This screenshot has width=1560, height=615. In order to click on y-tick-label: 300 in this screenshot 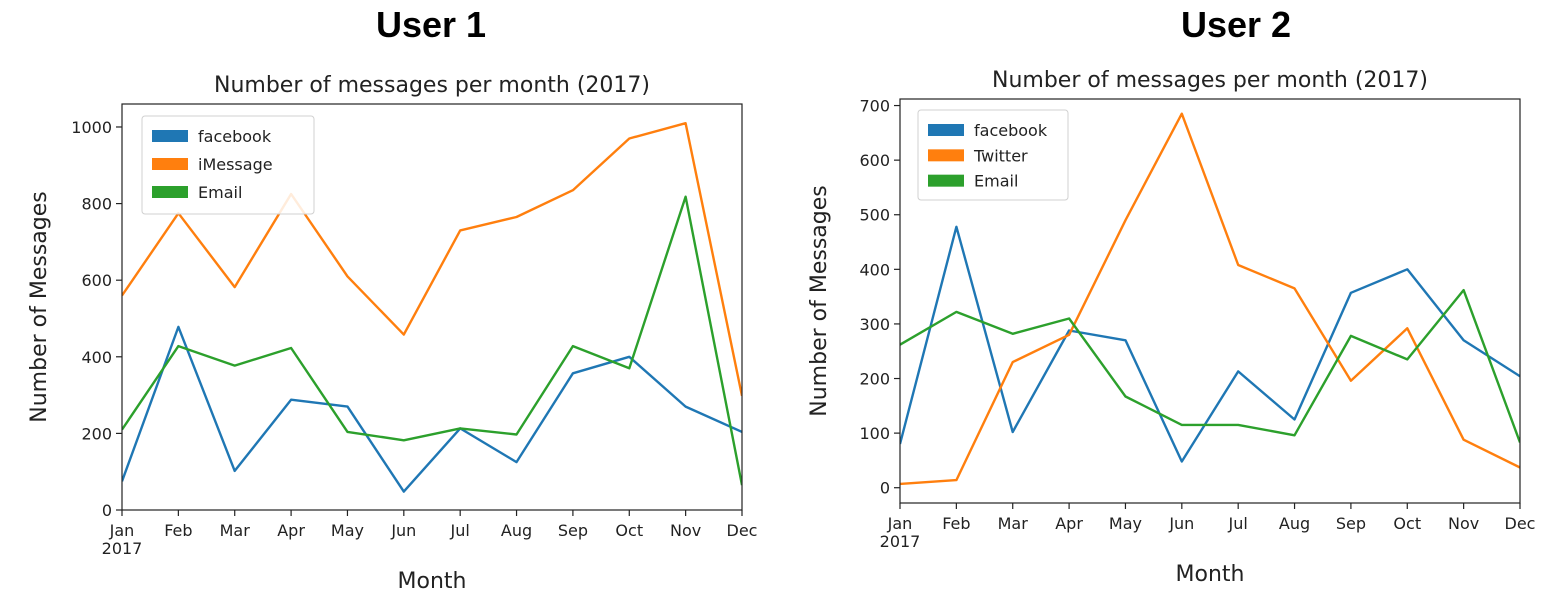, I will do `click(874, 324)`.